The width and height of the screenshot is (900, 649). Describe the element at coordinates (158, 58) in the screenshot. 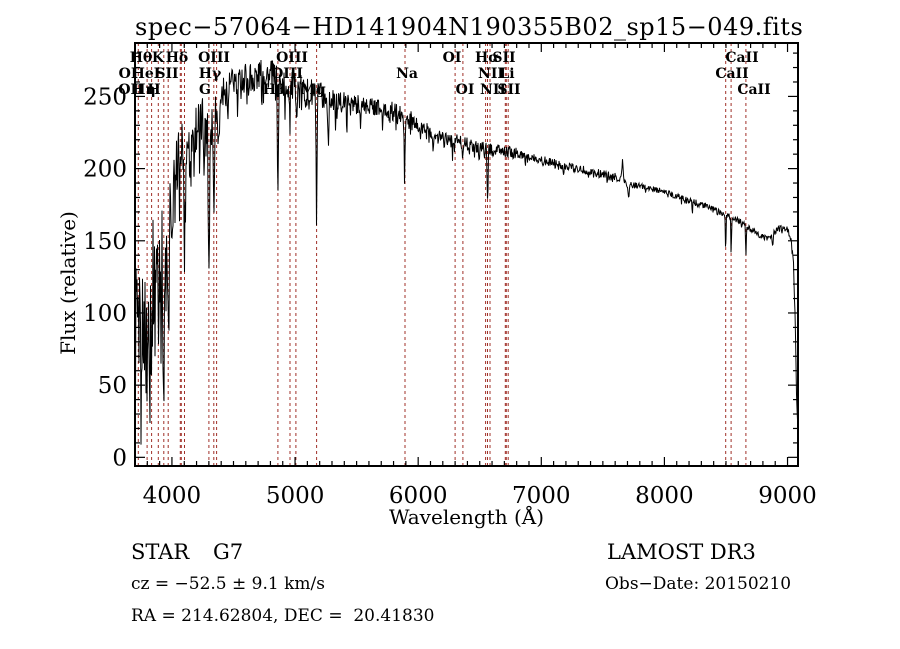

I see `line-label: K` at that location.